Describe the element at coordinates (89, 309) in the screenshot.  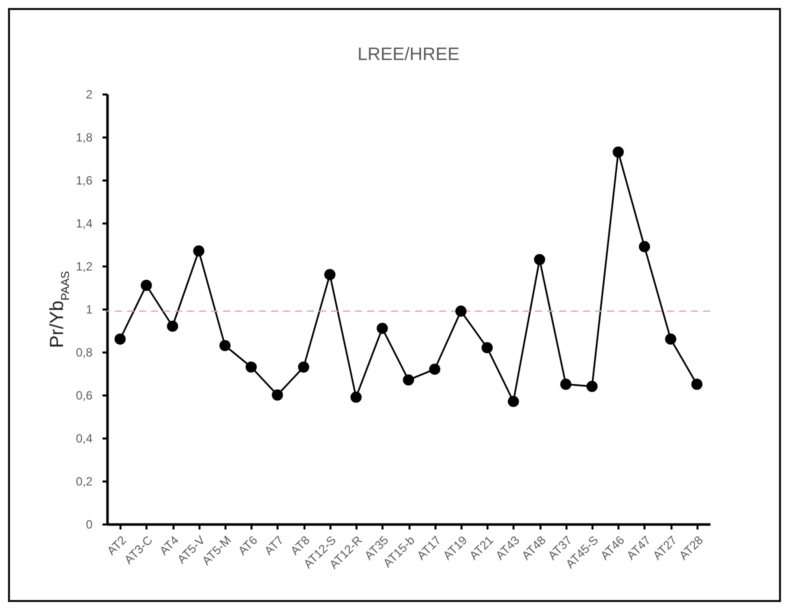
I see `y-tick-label: 1` at that location.